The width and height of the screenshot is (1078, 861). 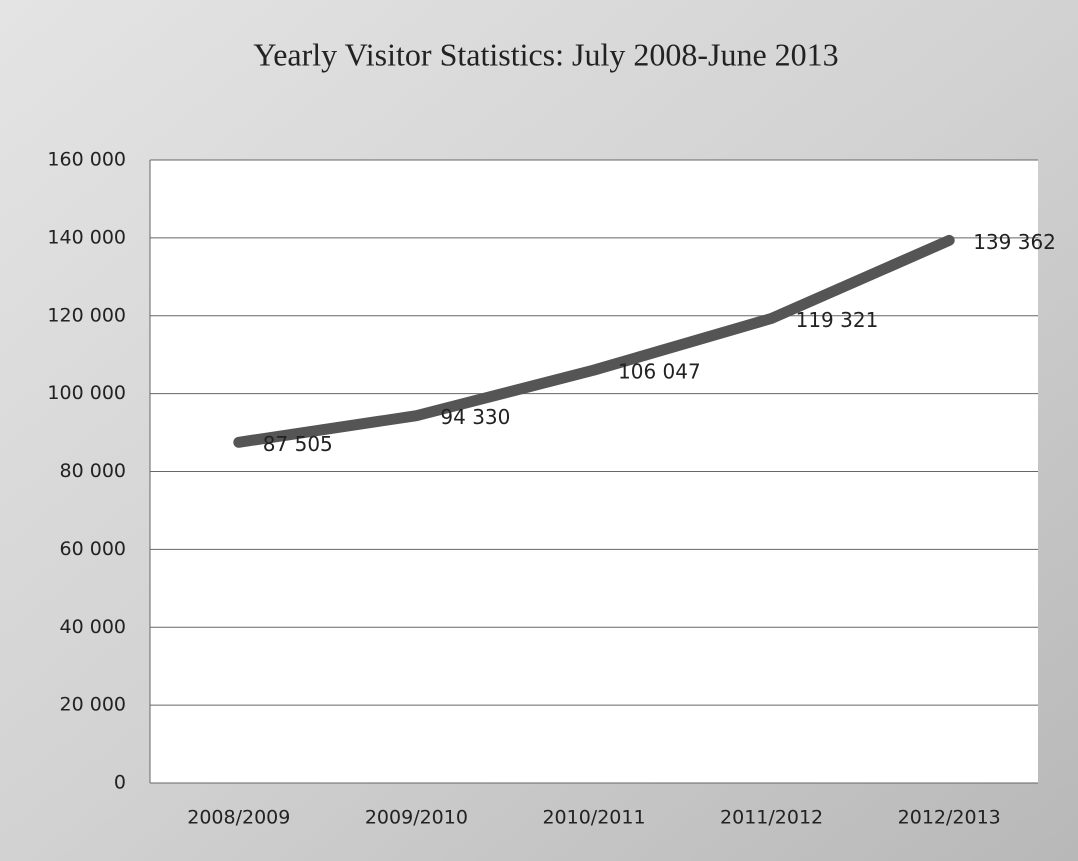 I want to click on y-tick-label: 40 000, so click(x=93, y=627).